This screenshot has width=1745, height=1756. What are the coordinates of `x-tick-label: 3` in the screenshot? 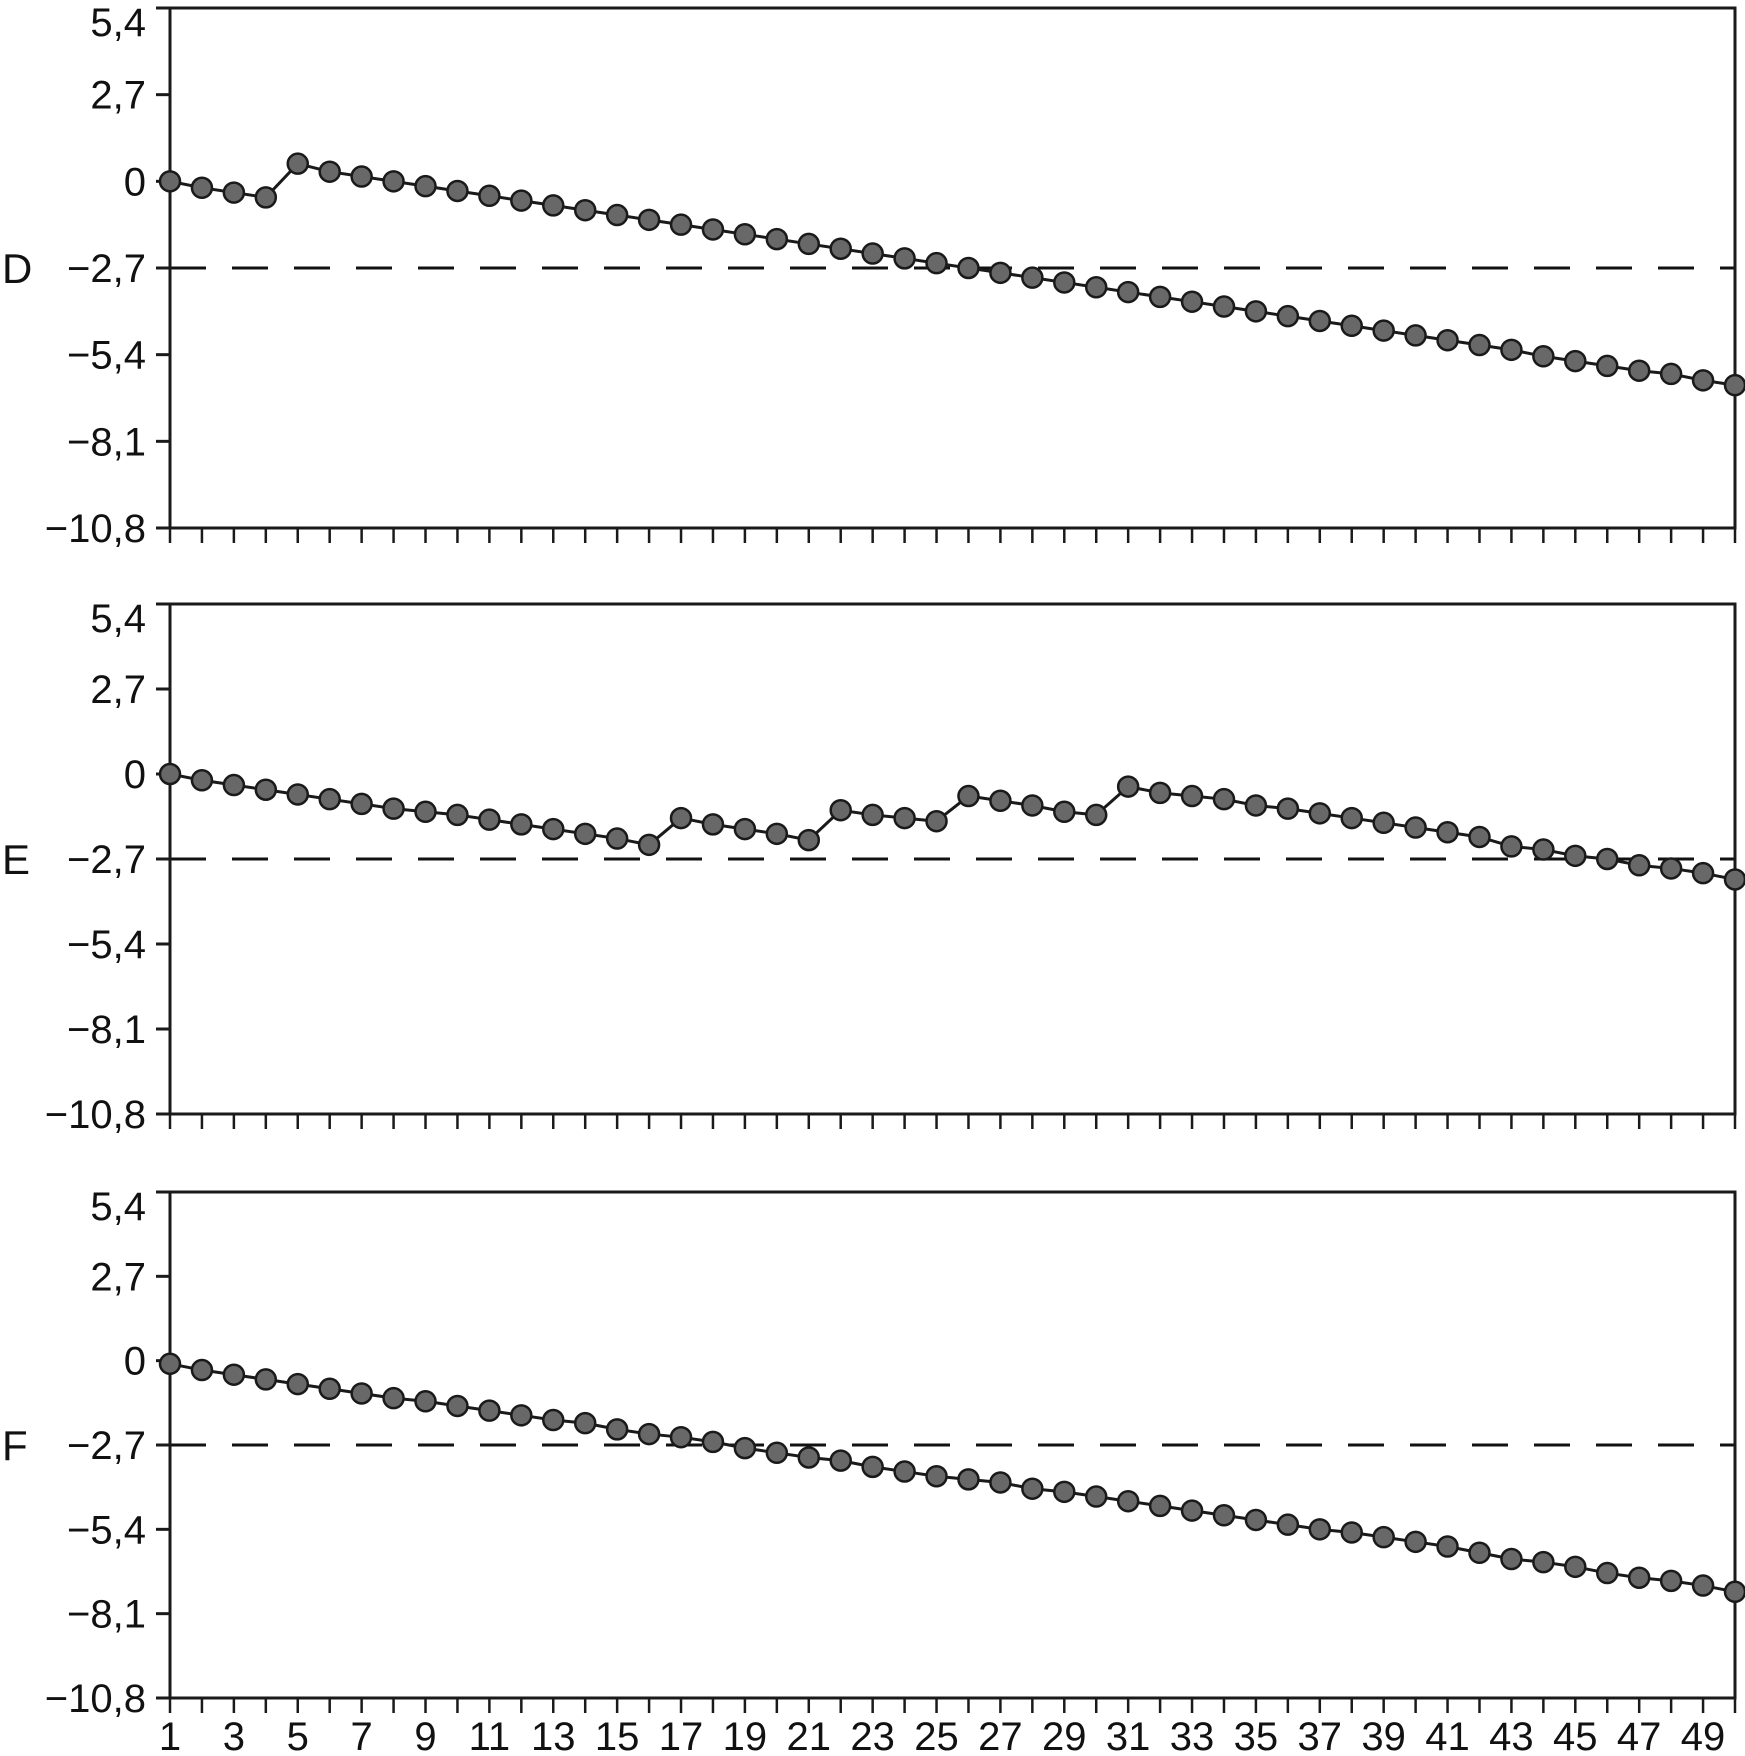 It's located at (234, 1735).